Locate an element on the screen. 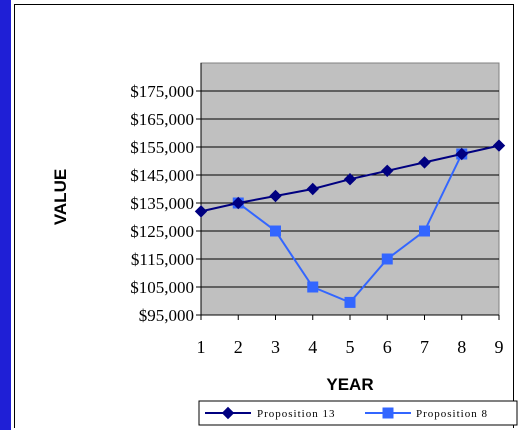 The image size is (518, 430). y-tick-label: $125,000 is located at coordinates (162, 231).